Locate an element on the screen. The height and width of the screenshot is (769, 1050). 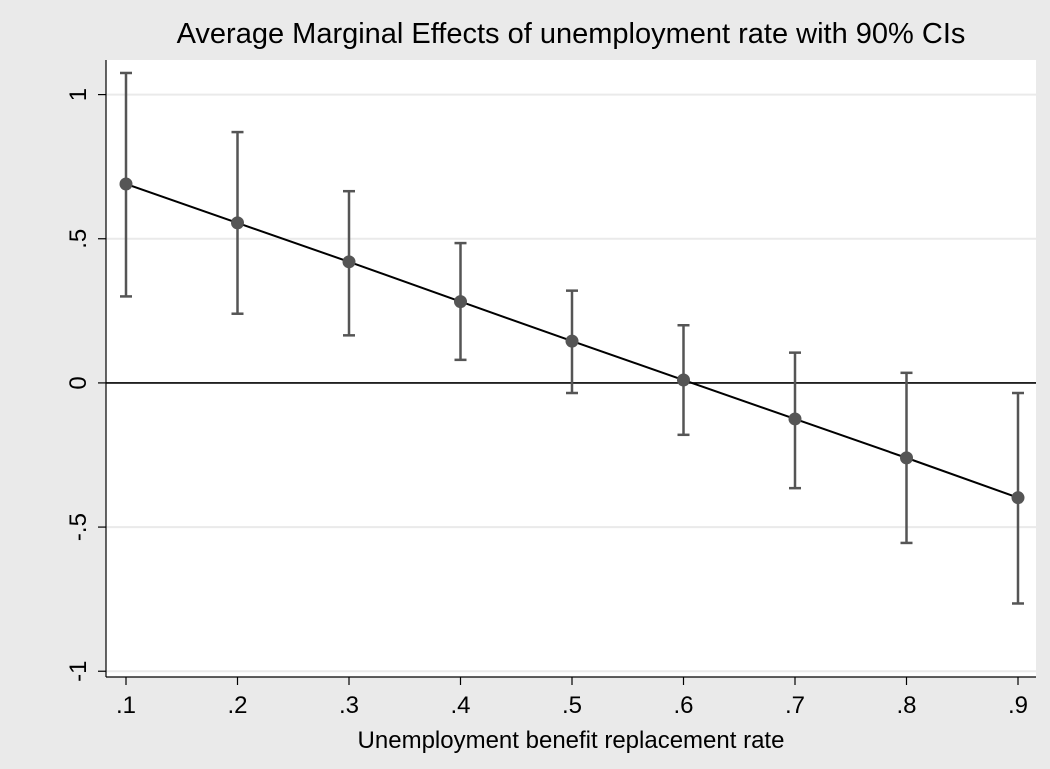
y-tick-label: -1 is located at coordinates (78, 671).